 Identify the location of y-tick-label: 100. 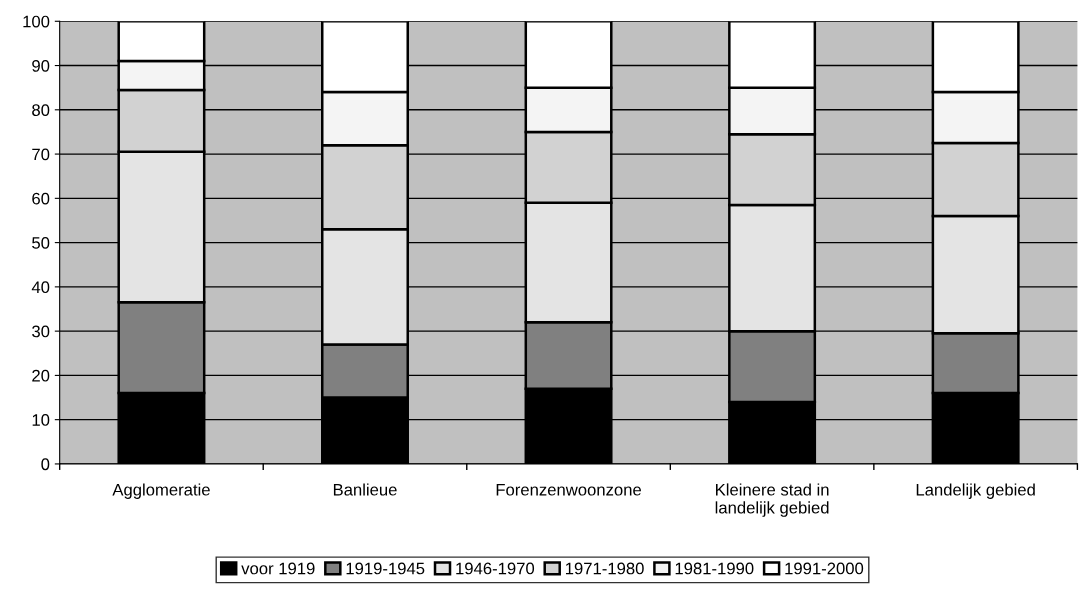
(36, 21).